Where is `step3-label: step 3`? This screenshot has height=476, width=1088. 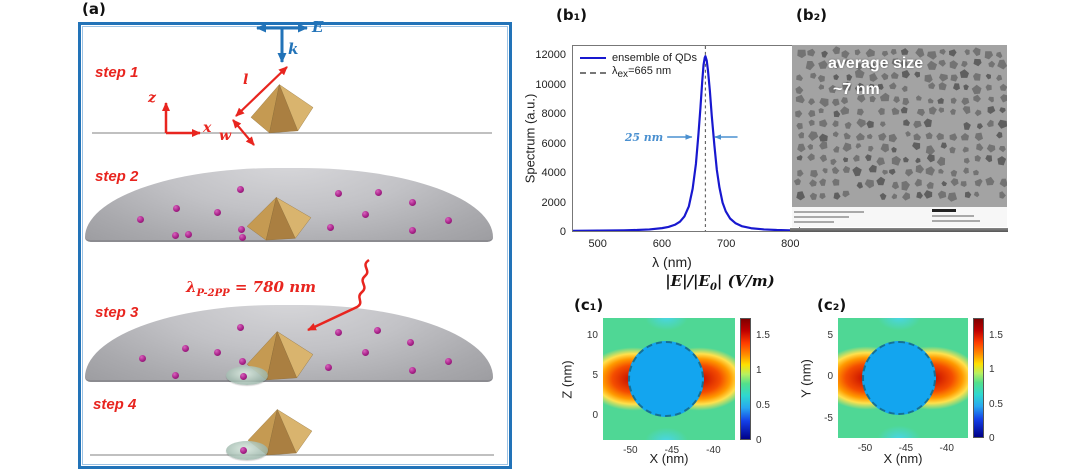
step3-label: step 3 is located at coordinates (117, 312).